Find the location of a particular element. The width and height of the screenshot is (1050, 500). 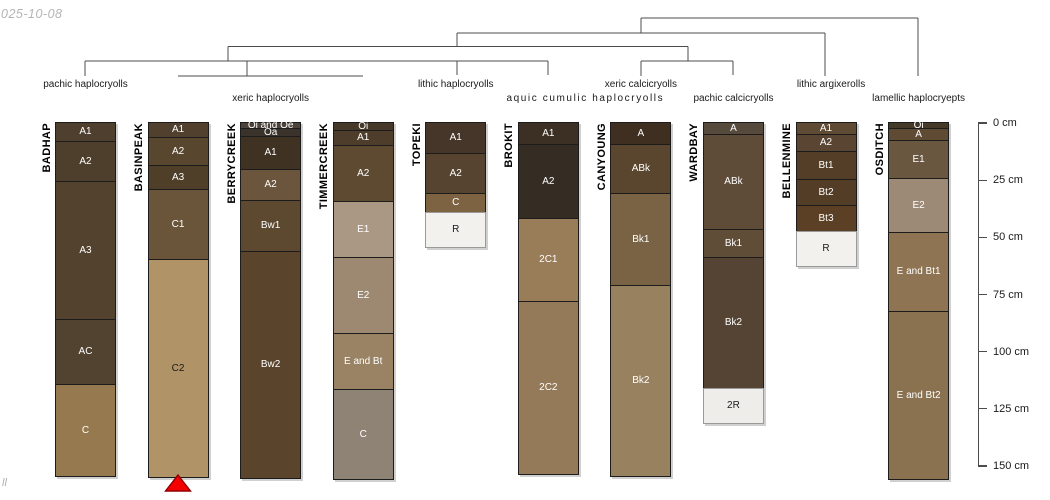

horizon: 2R is located at coordinates (733, 406).